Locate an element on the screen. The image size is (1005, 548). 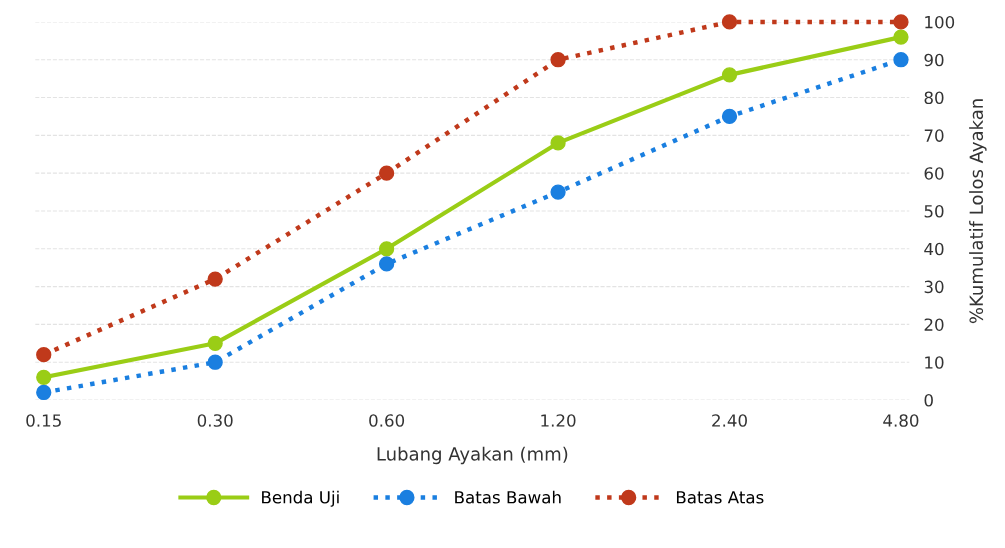
y2-tick-label: 100 is located at coordinates (940, 22).